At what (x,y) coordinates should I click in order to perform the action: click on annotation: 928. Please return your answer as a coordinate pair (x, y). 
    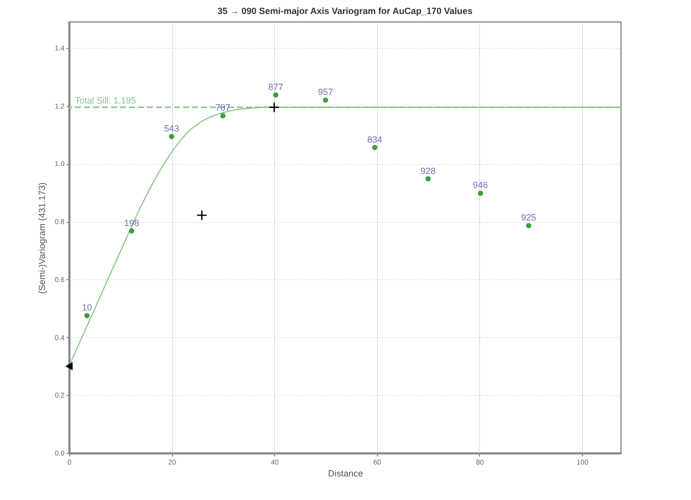
    Looking at the image, I should click on (428, 171).